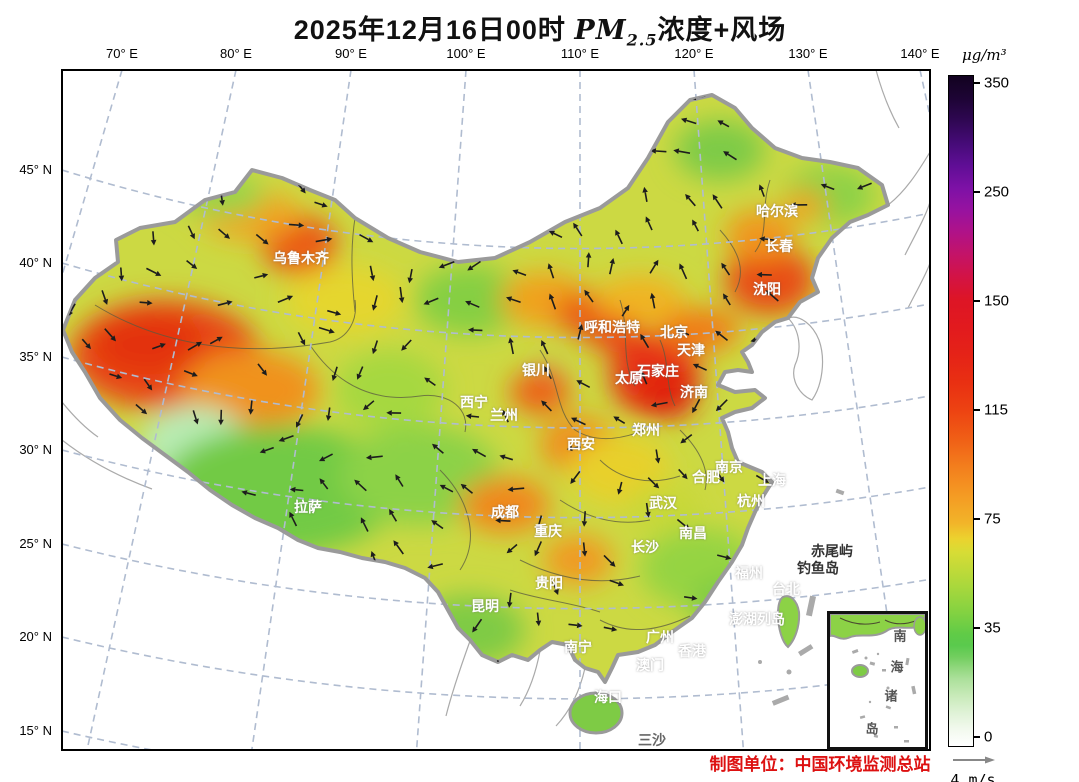 The height and width of the screenshot is (782, 1079). What do you see at coordinates (122, 53) in the screenshot?
I see `longitude-tick-label: 70° E` at bounding box center [122, 53].